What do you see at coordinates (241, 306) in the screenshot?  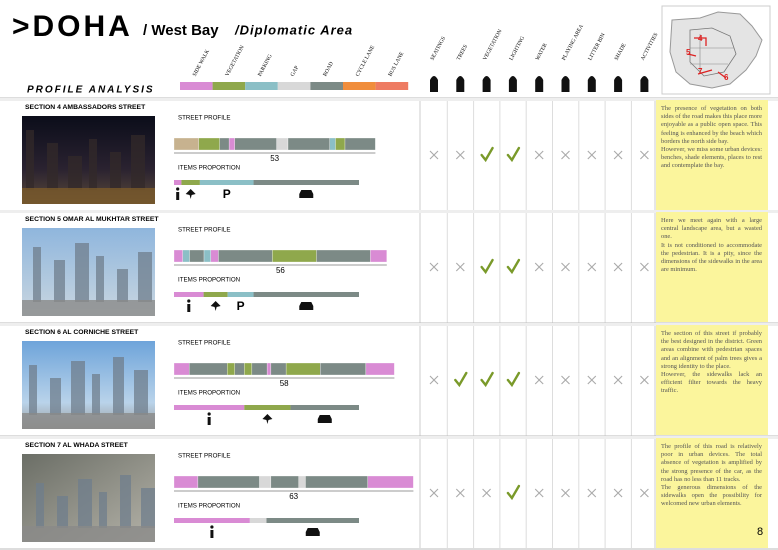 I see `parking-icon: P` at bounding box center [241, 306].